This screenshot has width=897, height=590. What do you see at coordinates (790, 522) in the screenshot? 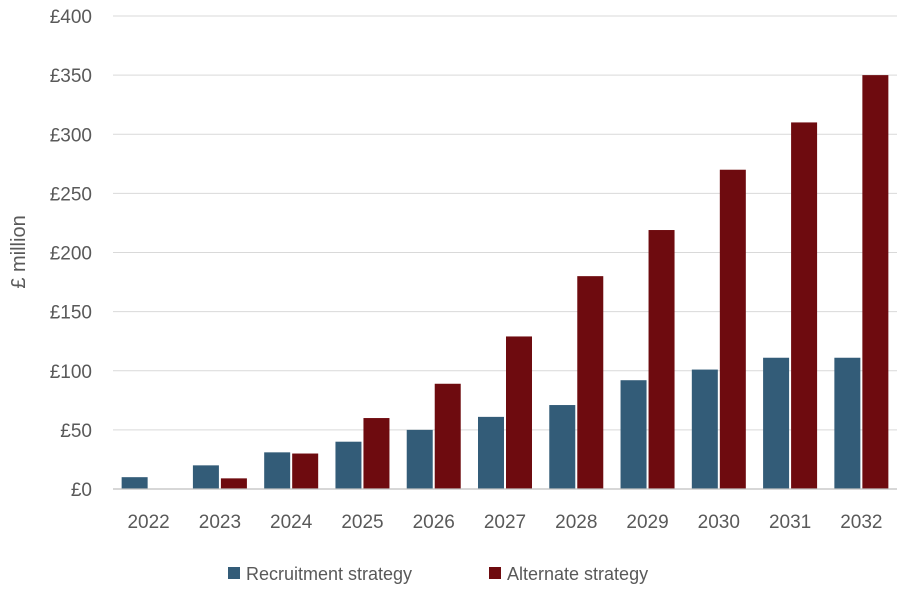
I see `x-tick-label: 2031` at bounding box center [790, 522].